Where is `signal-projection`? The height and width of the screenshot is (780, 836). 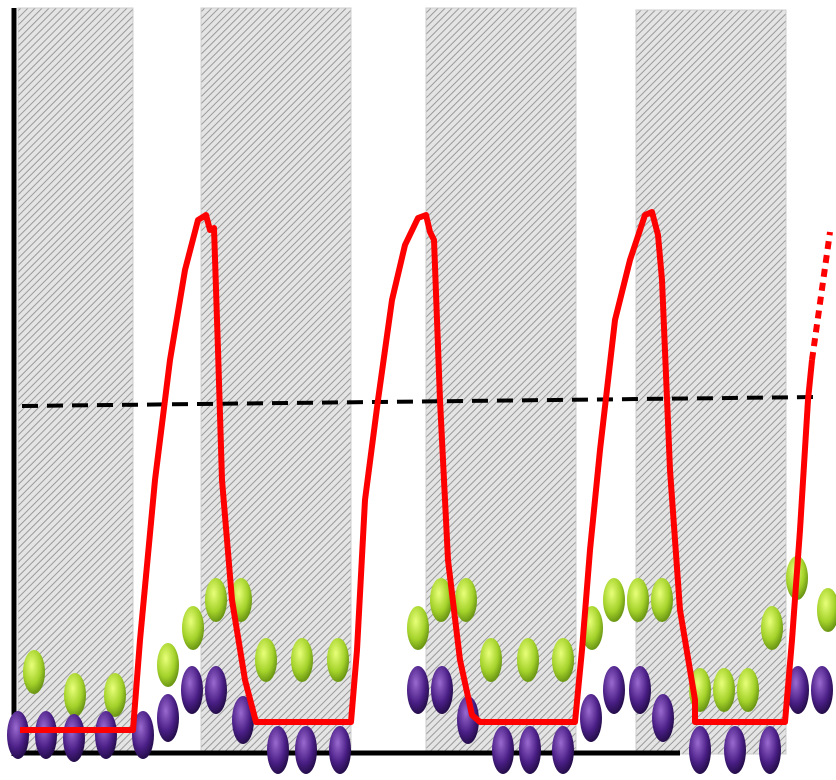 signal-projection is located at coordinates (821, 296).